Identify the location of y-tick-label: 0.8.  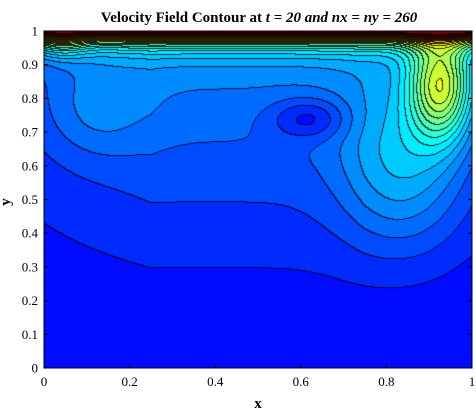
(30, 98).